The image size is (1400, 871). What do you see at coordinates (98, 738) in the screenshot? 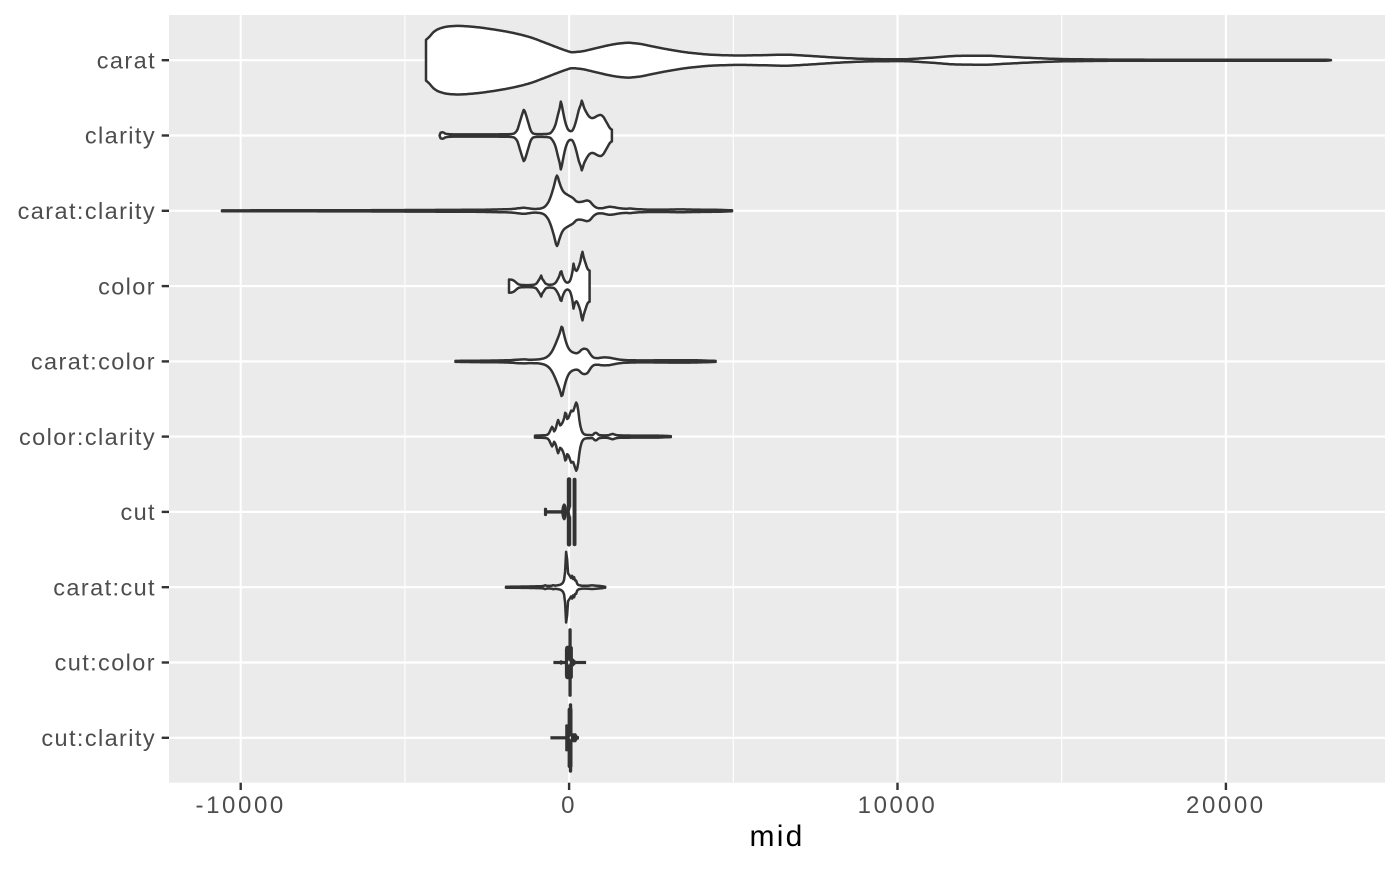
I see `svg-text: cut:clarity` at bounding box center [98, 738].